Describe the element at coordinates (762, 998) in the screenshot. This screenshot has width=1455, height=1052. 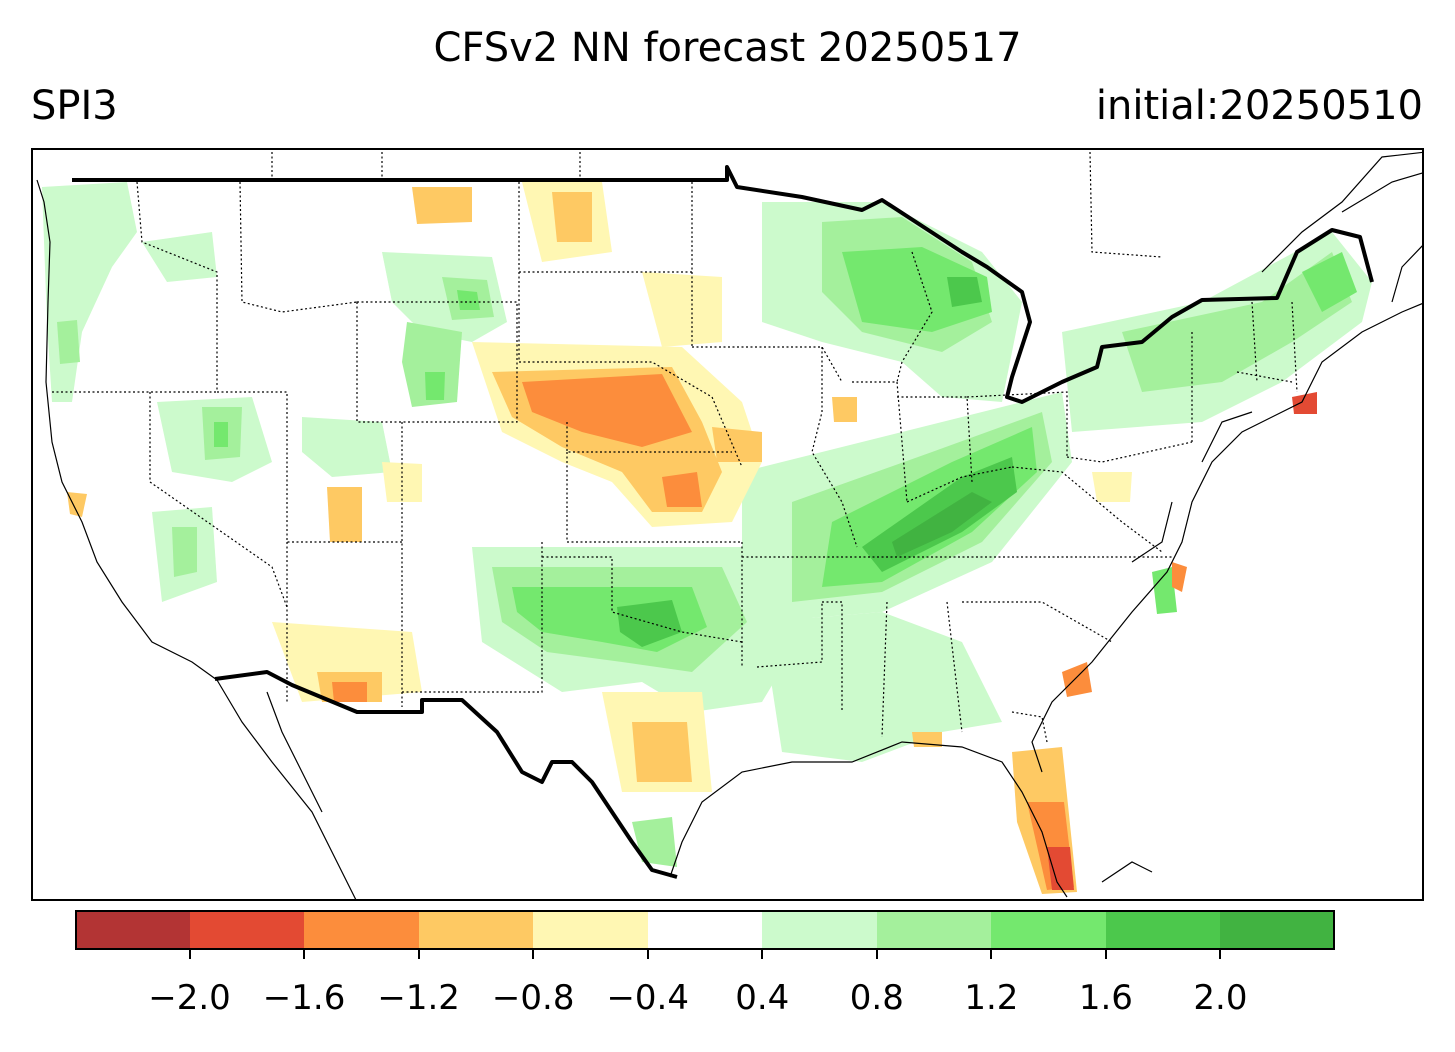
I see `colorbar-tick-label: 0.4` at that location.